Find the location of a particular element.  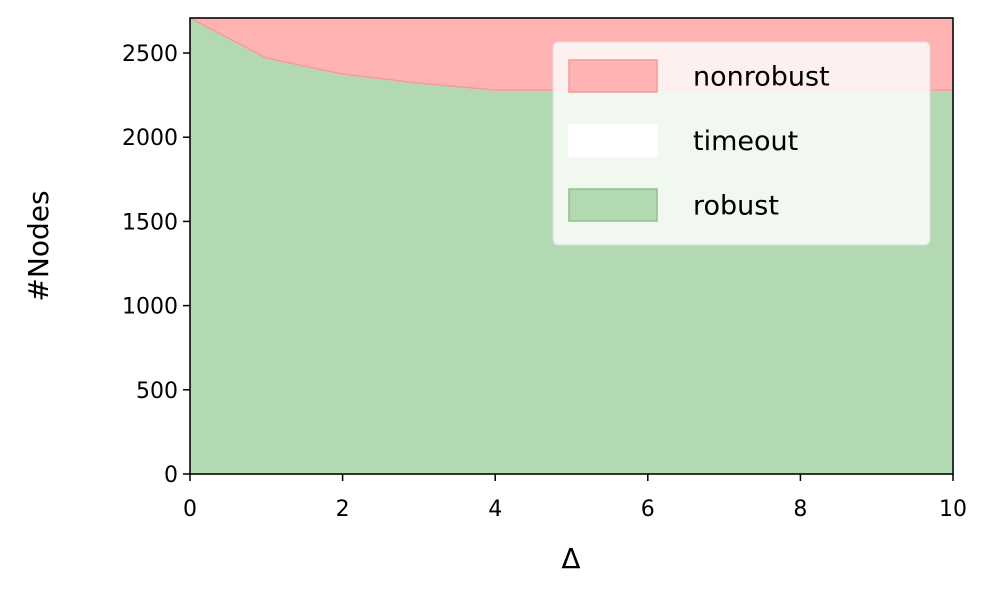

legend: nonrobust timeout robust is located at coordinates (741, 143).